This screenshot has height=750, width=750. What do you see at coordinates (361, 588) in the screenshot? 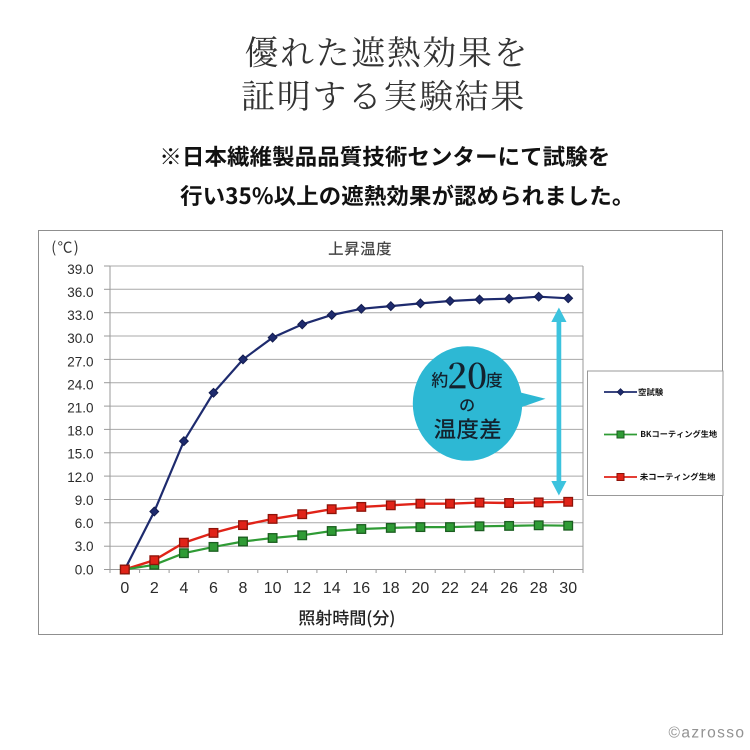
I see `svg-text: 16` at bounding box center [361, 588].